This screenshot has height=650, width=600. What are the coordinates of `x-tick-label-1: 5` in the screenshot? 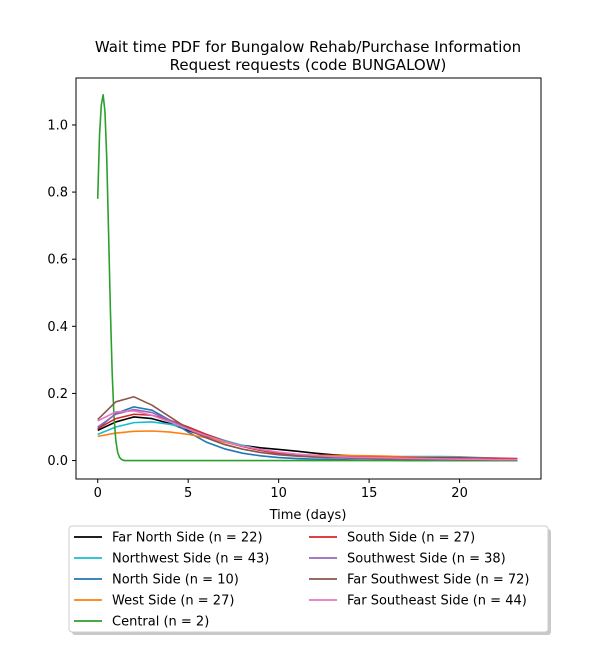 It's located at (188, 493).